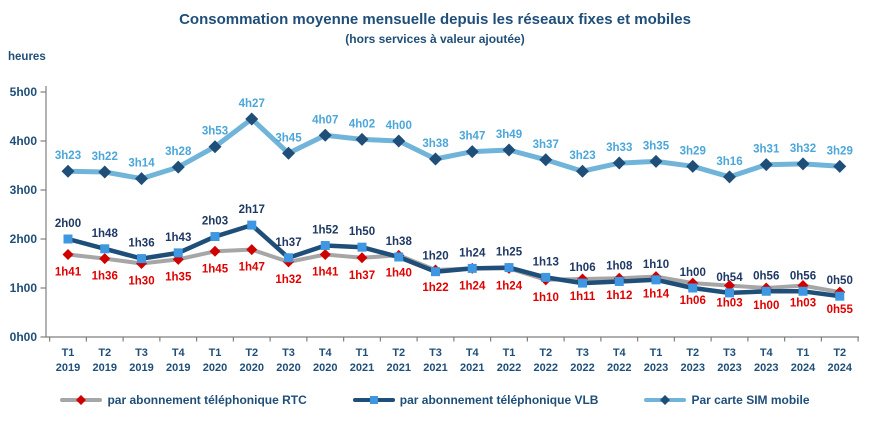 Image resolution: width=870 pixels, height=426 pixels. What do you see at coordinates (252, 210) in the screenshot?
I see `data-label-vlb: 2h17` at bounding box center [252, 210].